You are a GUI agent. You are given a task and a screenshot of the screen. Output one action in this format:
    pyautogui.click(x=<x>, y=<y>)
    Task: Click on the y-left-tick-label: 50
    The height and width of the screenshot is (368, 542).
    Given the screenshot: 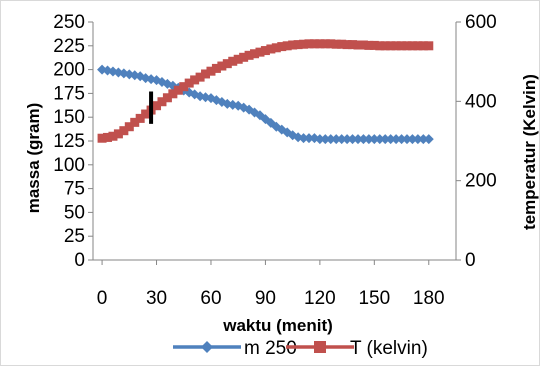 What is the action you would take?
    pyautogui.click(x=74, y=212)
    